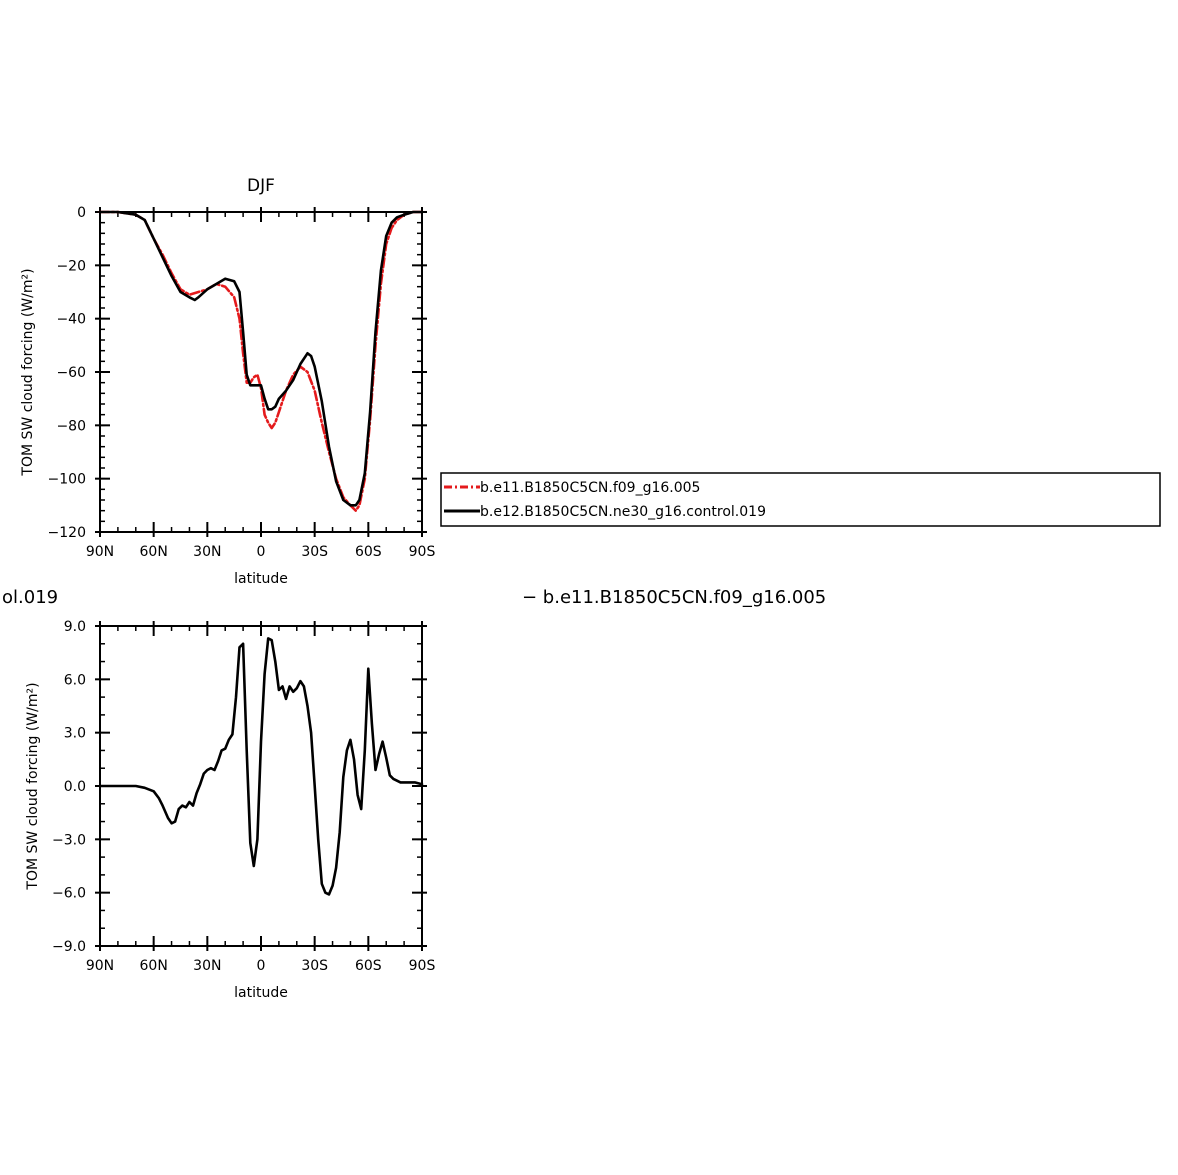 This screenshot has height=1175, width=1178. Describe the element at coordinates (75, 734) in the screenshot. I see `panel-2-y-tick-label: 3.0` at that location.